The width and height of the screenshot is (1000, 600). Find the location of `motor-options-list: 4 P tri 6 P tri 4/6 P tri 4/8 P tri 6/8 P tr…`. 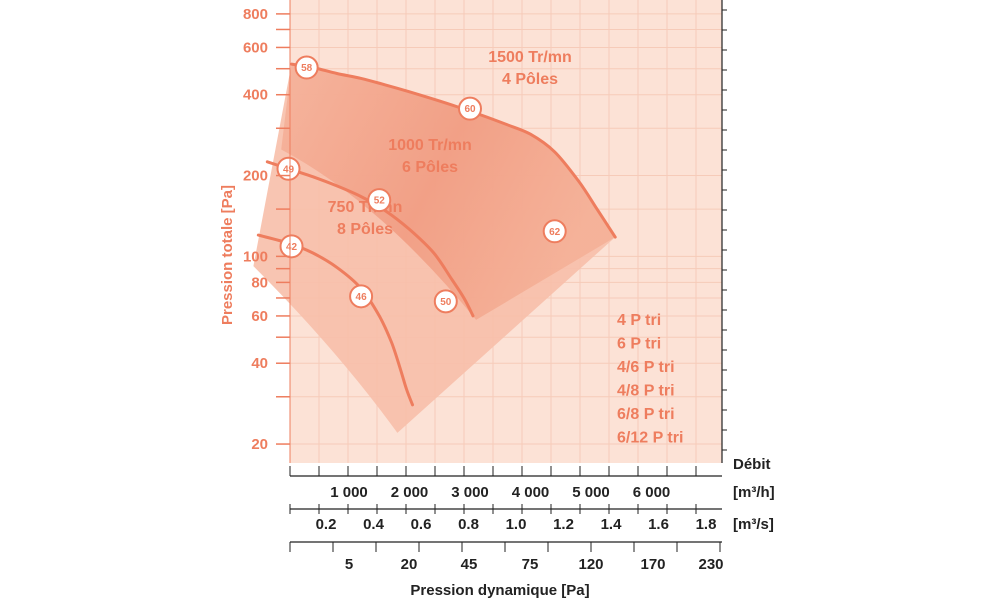

motor-options-list: 4 P tri 6 P tri 4/6 P tri 4/8 P tri 6/8 P tr… is located at coordinates (650, 379).